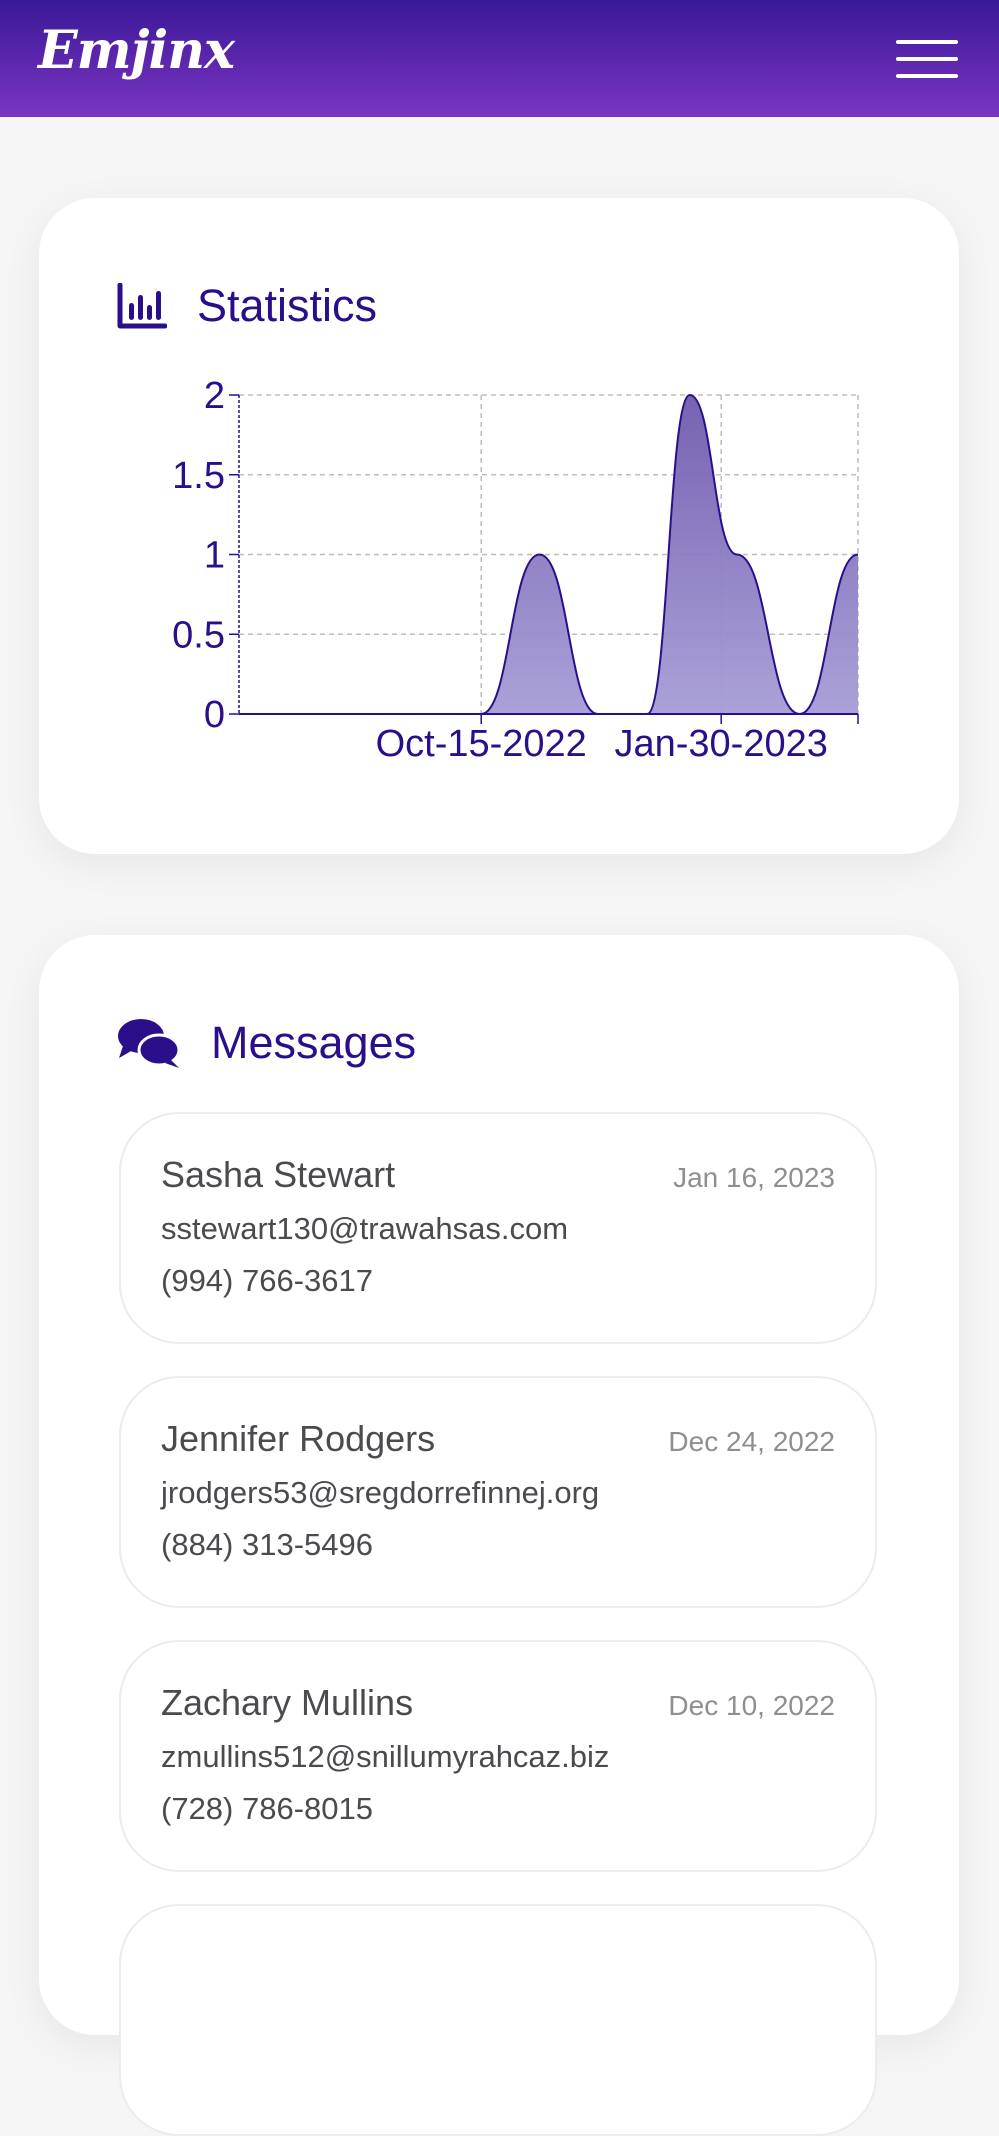 The image size is (999, 2136). I want to click on message-item-partial, so click(498, 2020).